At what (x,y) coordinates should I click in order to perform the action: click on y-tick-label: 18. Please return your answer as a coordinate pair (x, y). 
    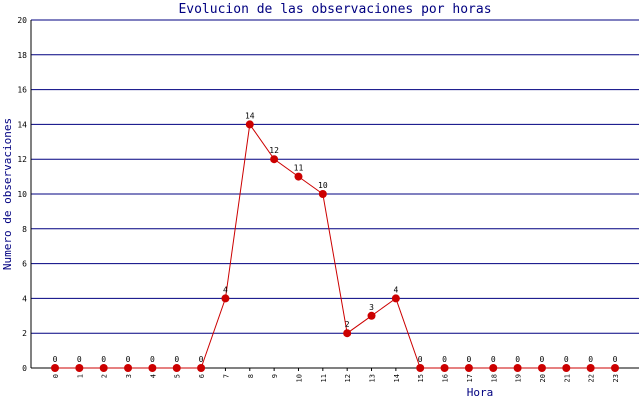
    Looking at the image, I should click on (22, 55).